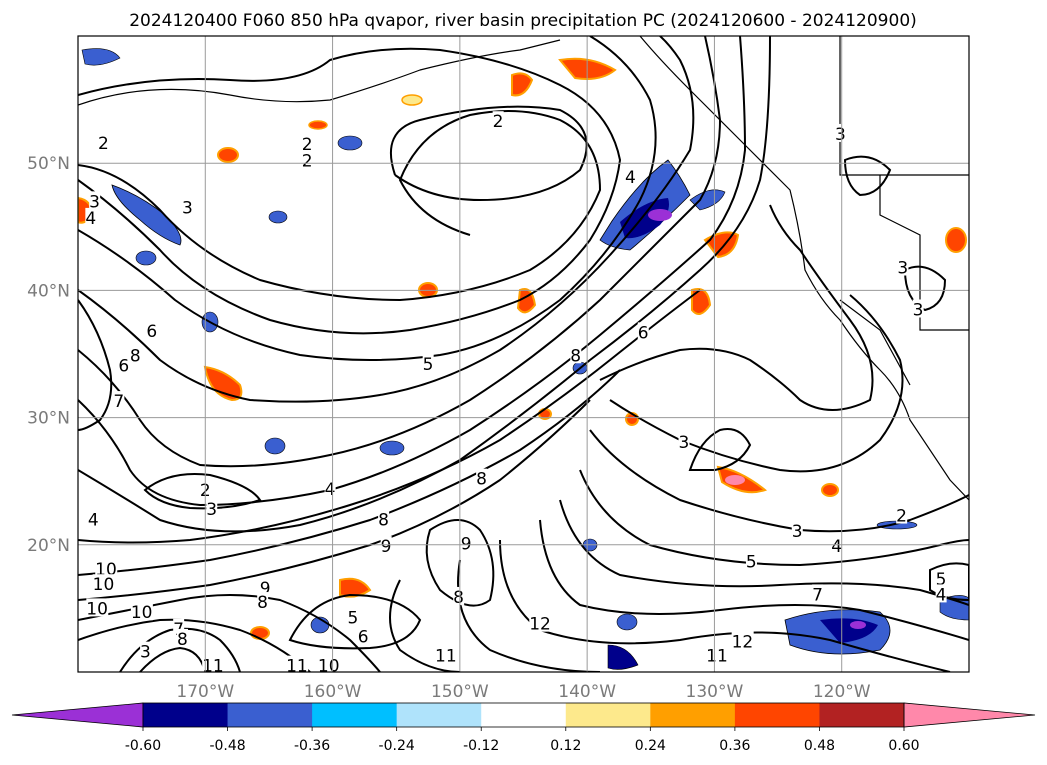 The height and width of the screenshot is (765, 1047). I want to click on lon-tick-label: 160°W, so click(333, 692).